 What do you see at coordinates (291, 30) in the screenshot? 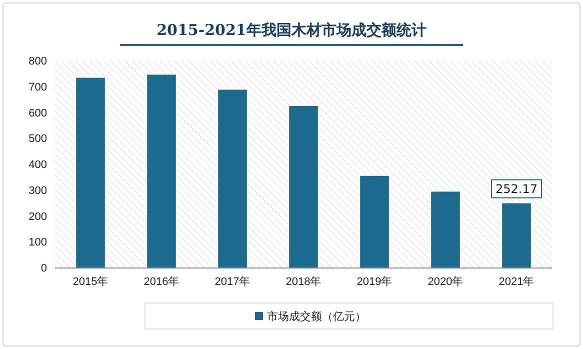
I see `chart-title: 2015-2021年我国木材市场成交额统计` at bounding box center [291, 30].